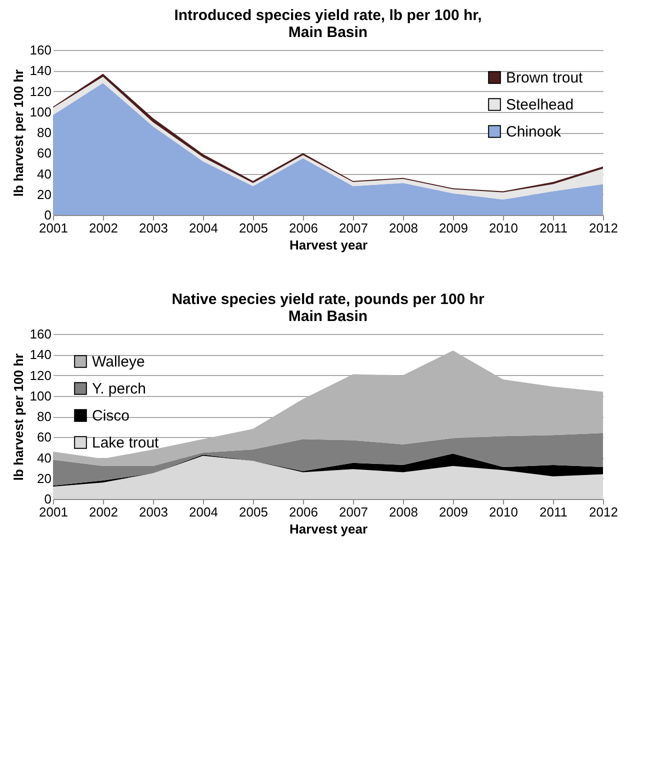 This screenshot has height=781, width=659. What do you see at coordinates (328, 24) in the screenshot?
I see `chart-title: Introduced species yield rate, lb per 100 hr, Main Basin` at bounding box center [328, 24].